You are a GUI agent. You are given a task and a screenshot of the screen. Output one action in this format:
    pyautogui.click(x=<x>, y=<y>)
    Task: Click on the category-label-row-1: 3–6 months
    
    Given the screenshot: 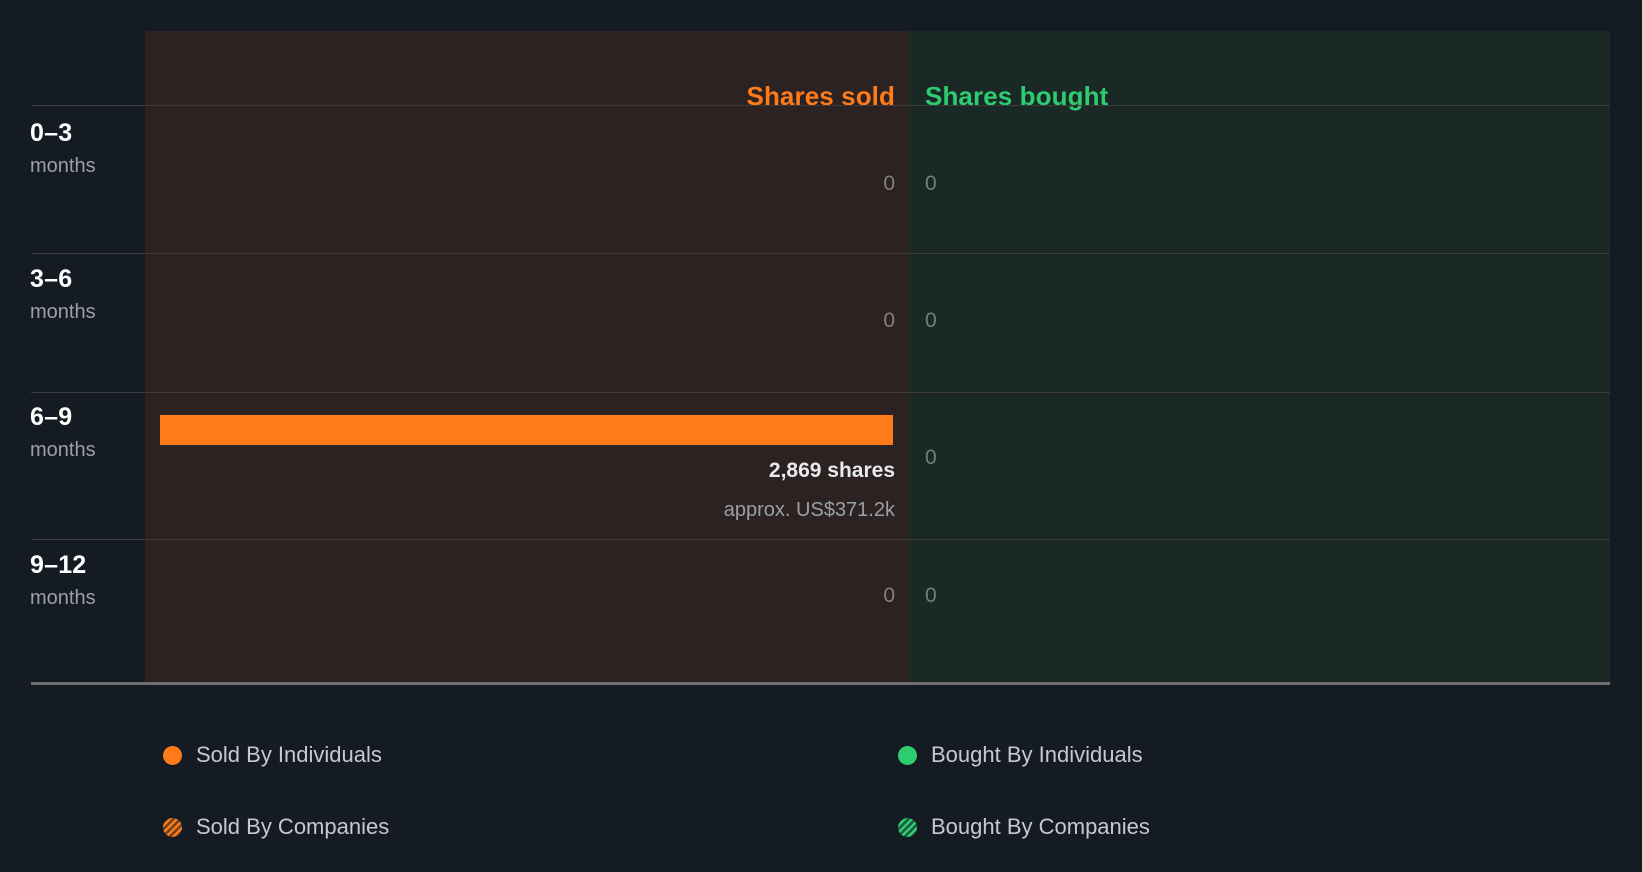 What is the action you would take?
    pyautogui.click(x=85, y=294)
    